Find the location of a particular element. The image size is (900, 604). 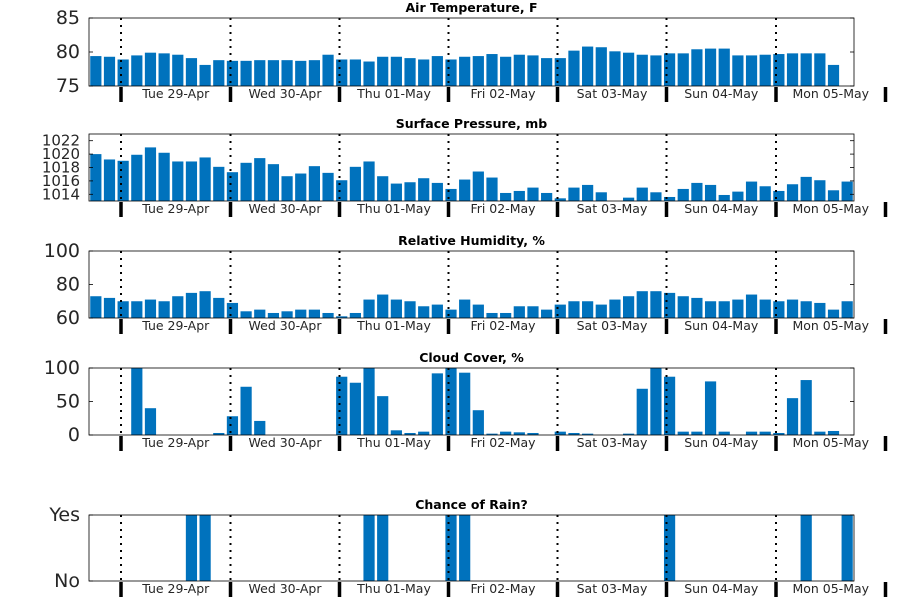

x-day-label: Sun 04-May is located at coordinates (721, 208).